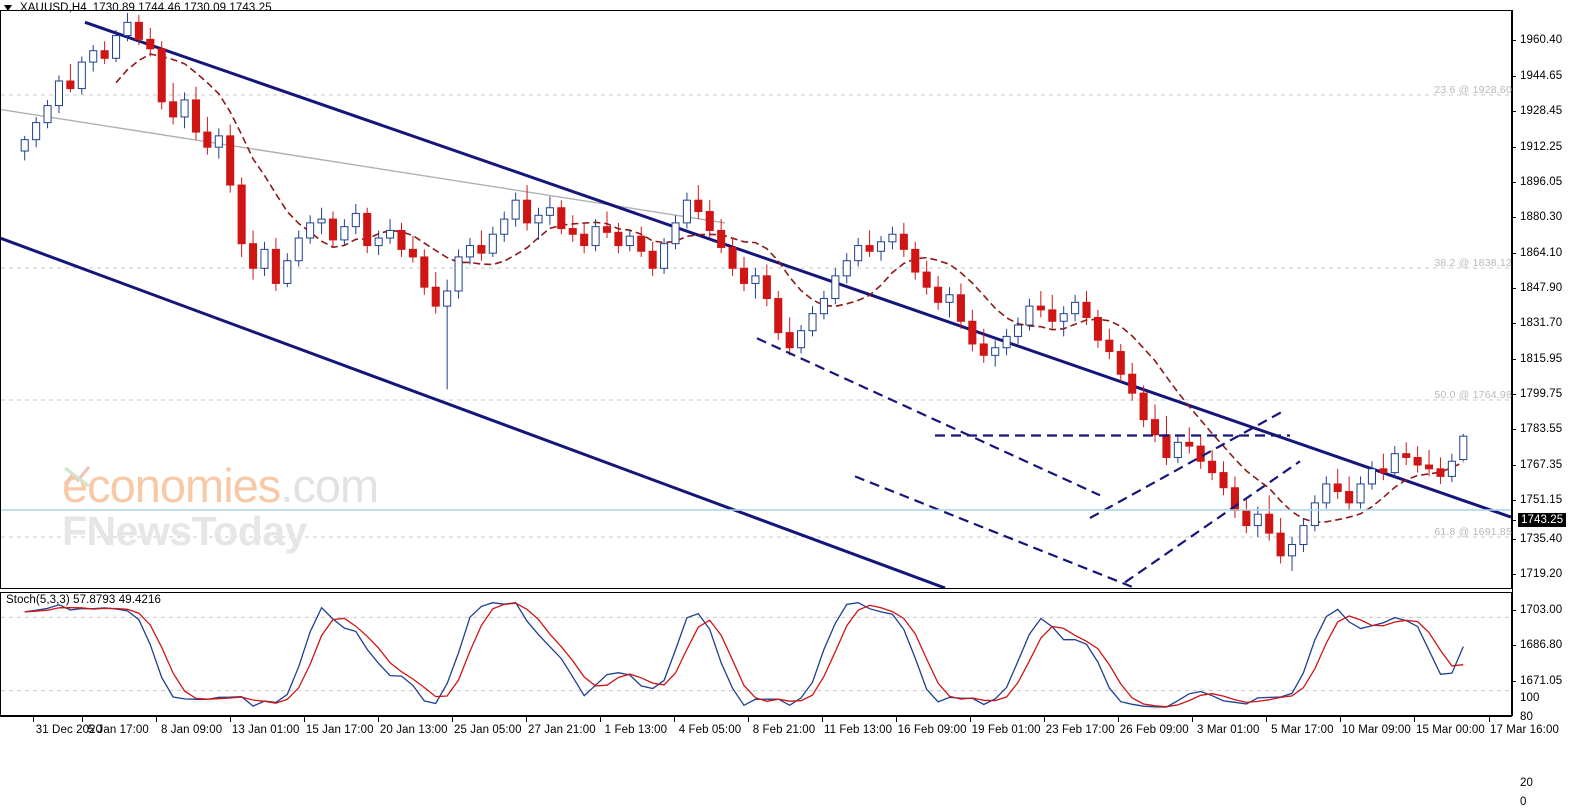  What do you see at coordinates (1541, 40) in the screenshot?
I see `price-tick-label: 1960.40` at bounding box center [1541, 40].